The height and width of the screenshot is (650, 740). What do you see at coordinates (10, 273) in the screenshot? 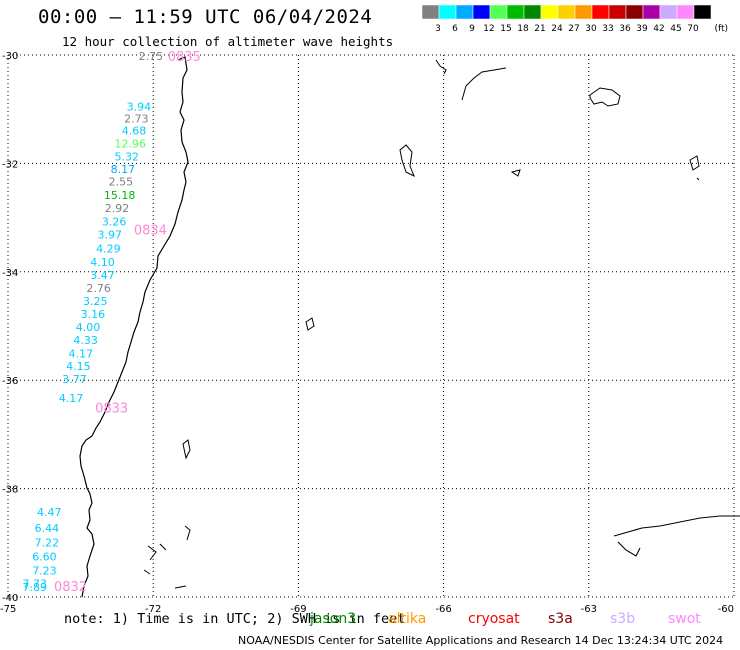
I see `lat-tick-label: -34` at bounding box center [10, 273].